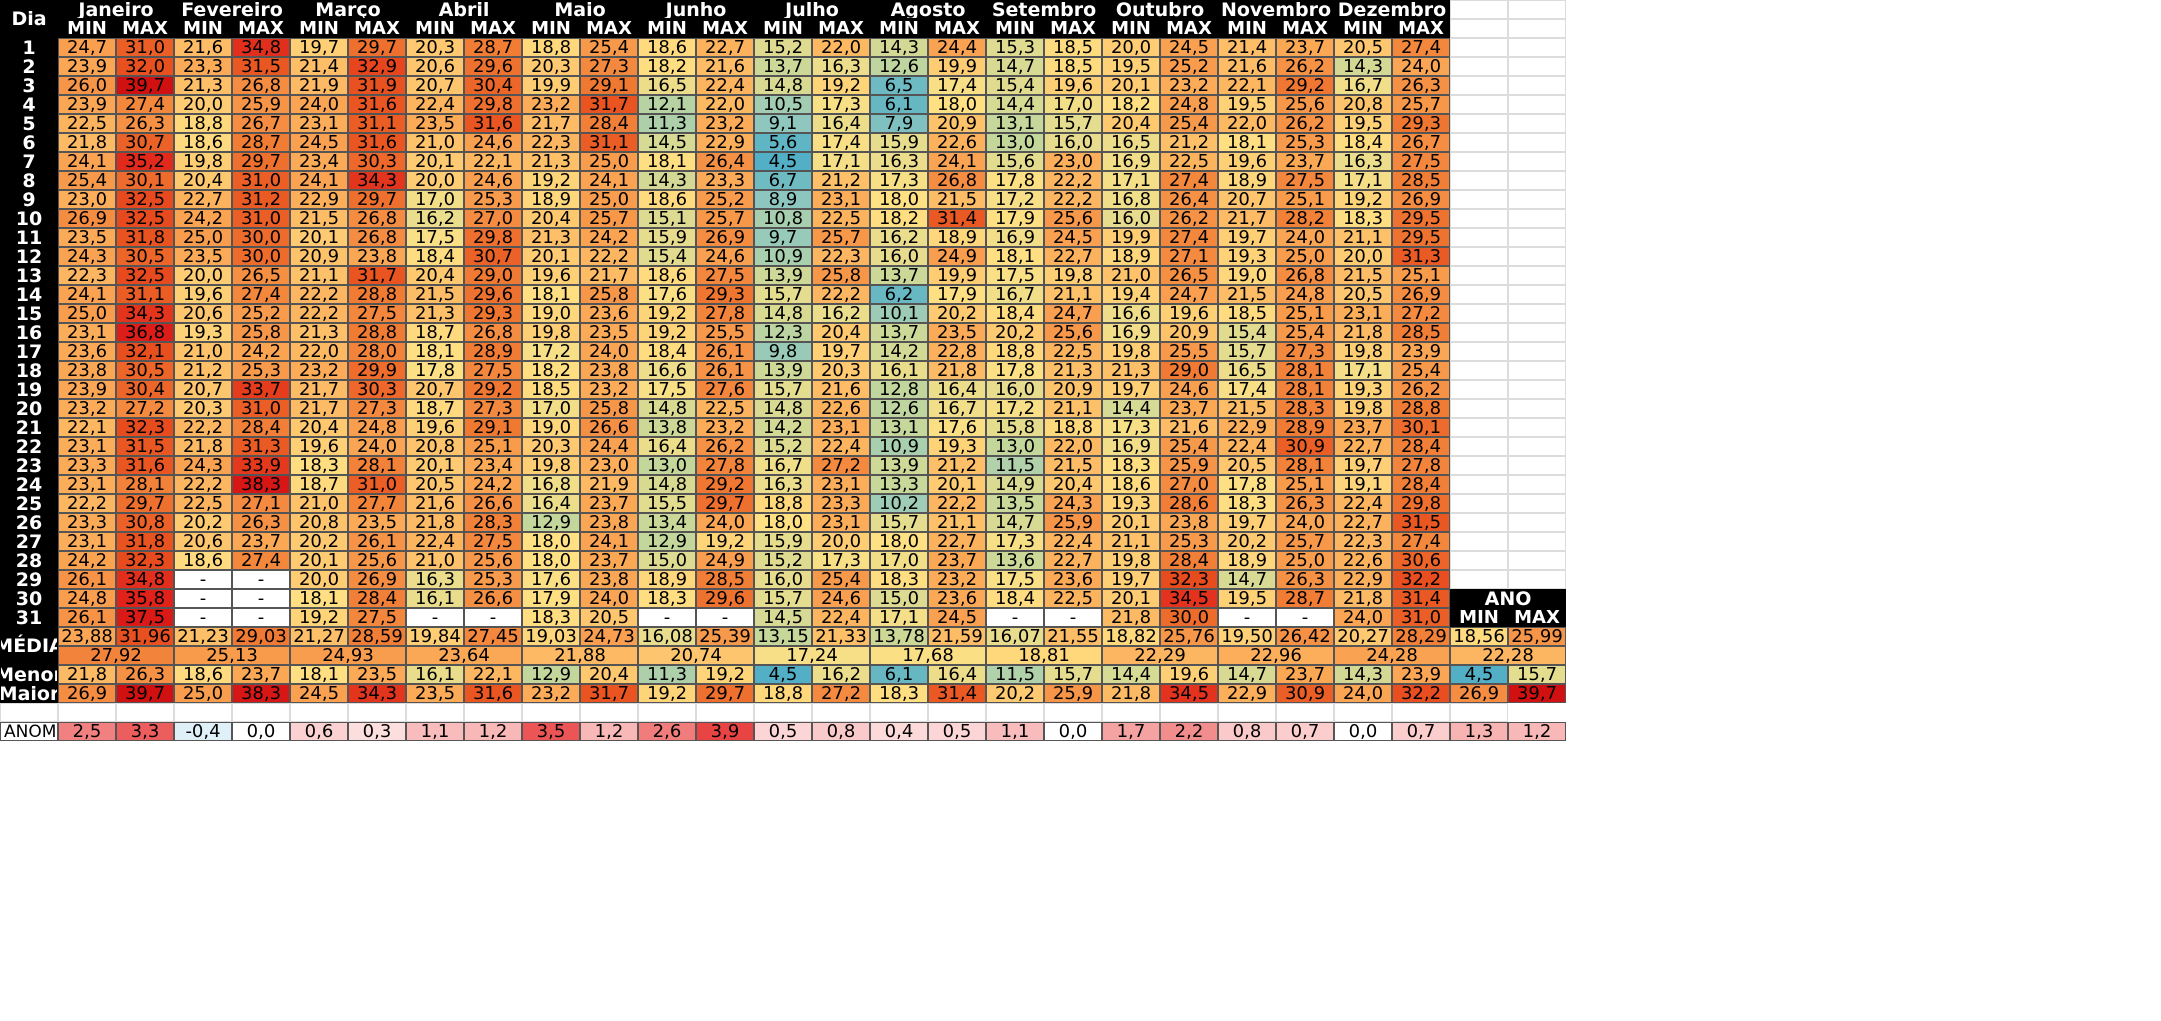 This screenshot has width=2161, height=1021. Describe the element at coordinates (203, 731) in the screenshot. I see `anom-cell: -0,4` at that location.